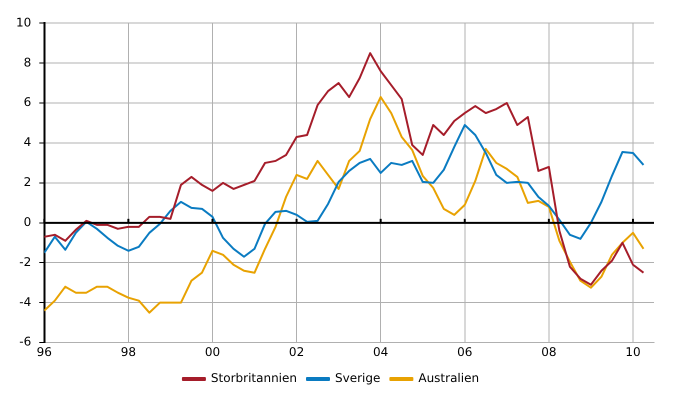 This screenshot has height=403, width=674. What do you see at coordinates (25, 261) in the screenshot?
I see `y-tick-label: -2` at bounding box center [25, 261].